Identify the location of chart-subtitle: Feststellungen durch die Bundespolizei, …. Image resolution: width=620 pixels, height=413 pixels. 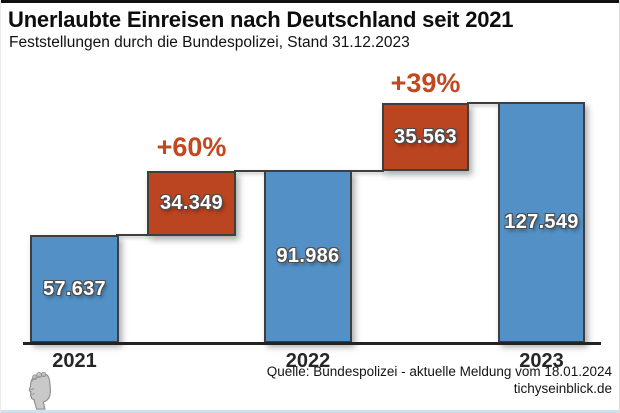
(209, 42).